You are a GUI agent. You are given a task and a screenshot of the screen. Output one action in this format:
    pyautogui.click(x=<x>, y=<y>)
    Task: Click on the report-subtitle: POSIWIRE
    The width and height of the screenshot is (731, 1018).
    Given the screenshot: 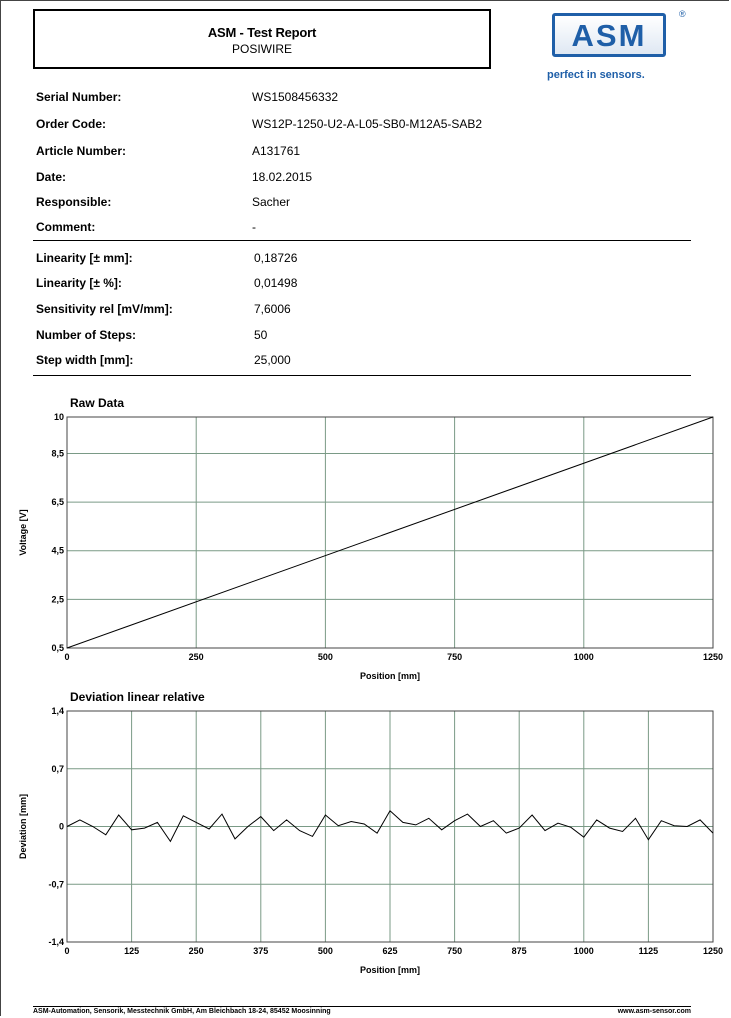 What is the action you would take?
    pyautogui.click(x=261, y=49)
    